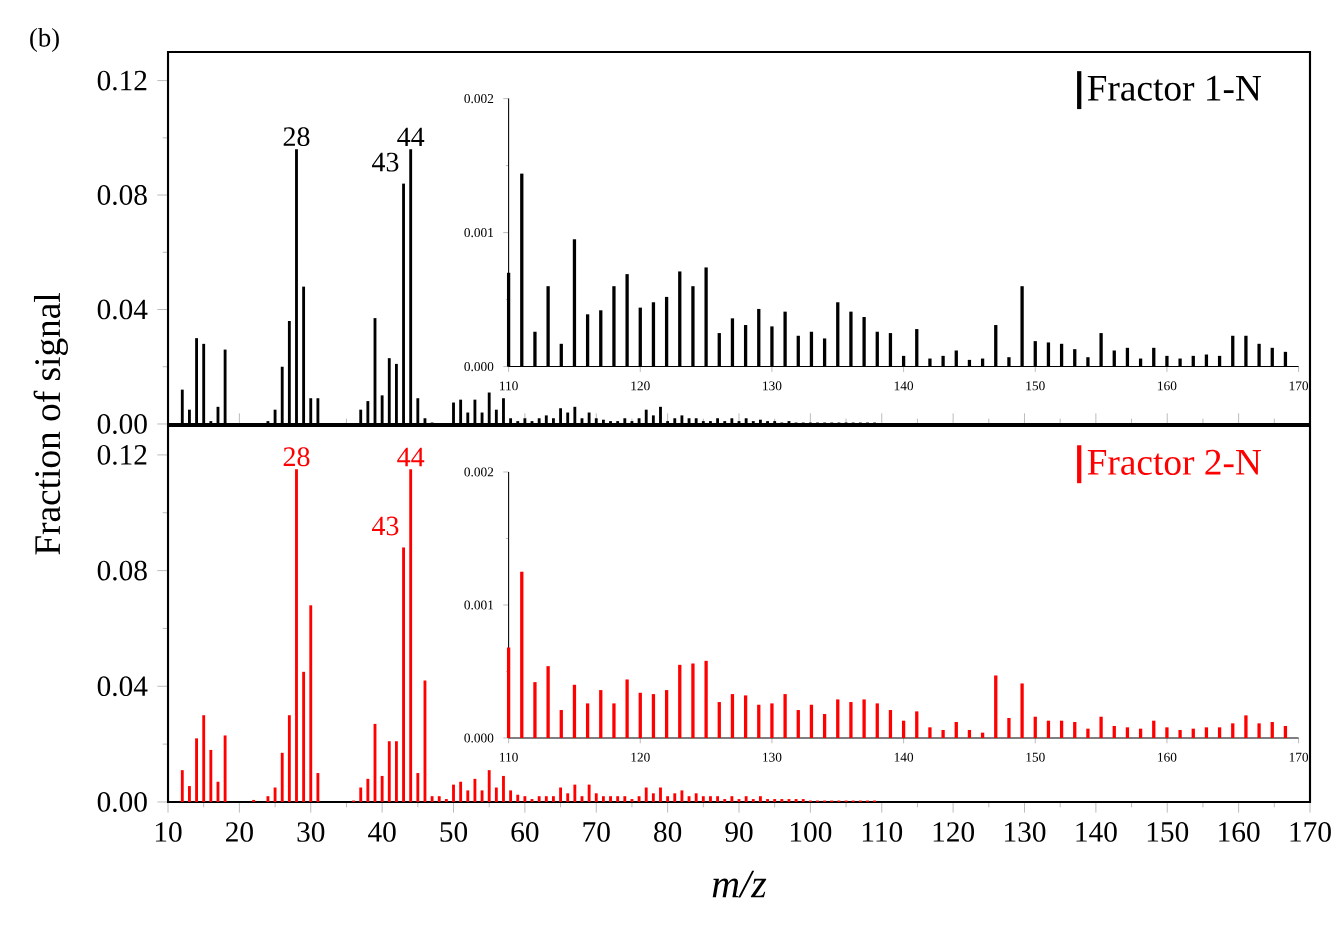  I want to click on x-tick-label: 80, so click(668, 832).